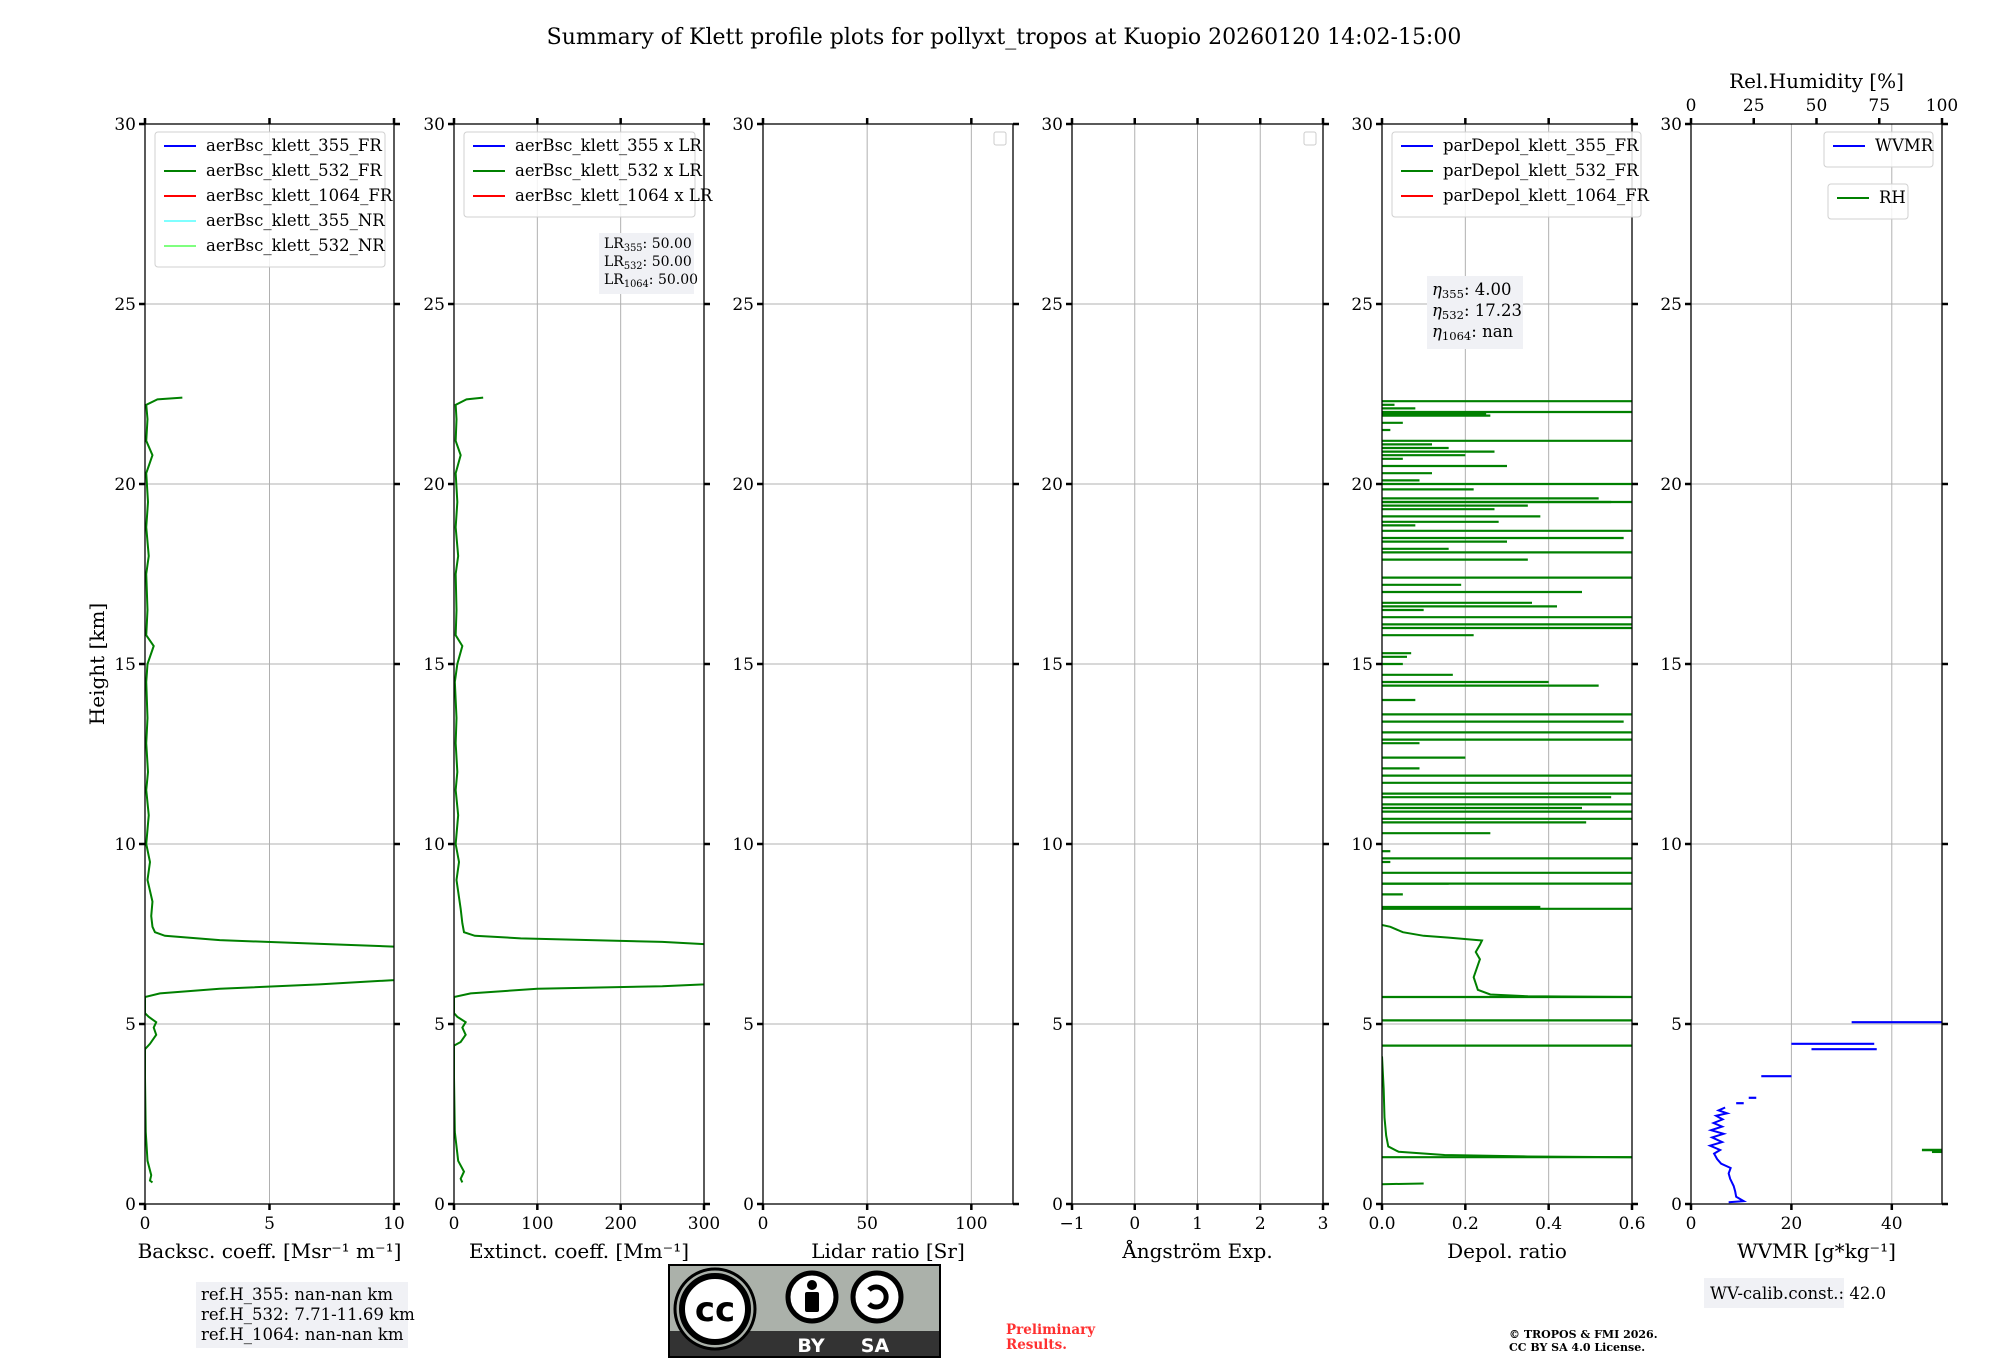  What do you see at coordinates (1381, 1224) in the screenshot?
I see `x-tick-label: 0.0` at bounding box center [1381, 1224].